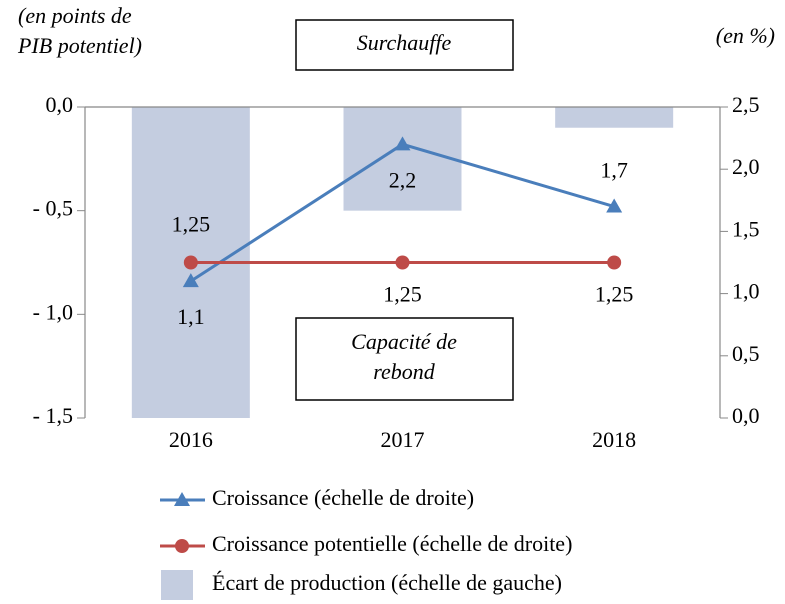  Describe the element at coordinates (79, 45) in the screenshot. I see `left-axis-label: PIB potentiel)` at that location.